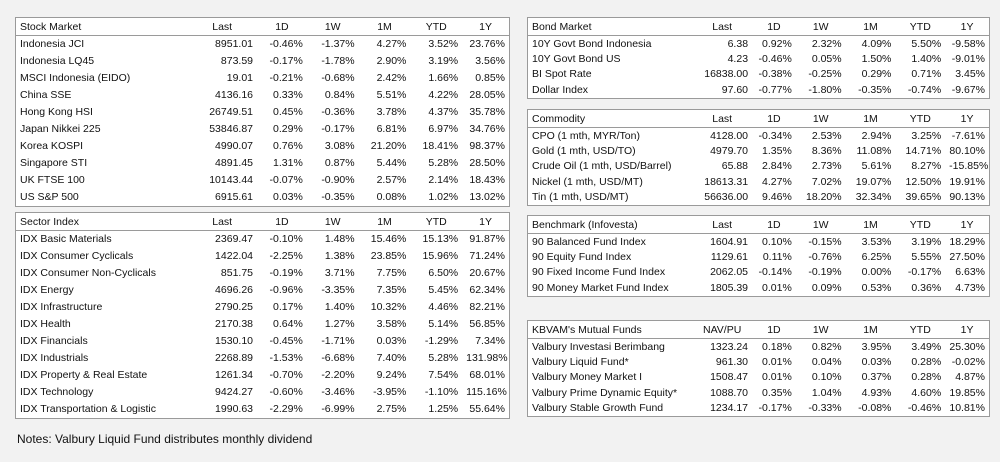  What do you see at coordinates (758, 119) in the screenshot?
I see `header-row: Commodity Last 1D 1W 1M YTD 1Y` at bounding box center [758, 119].